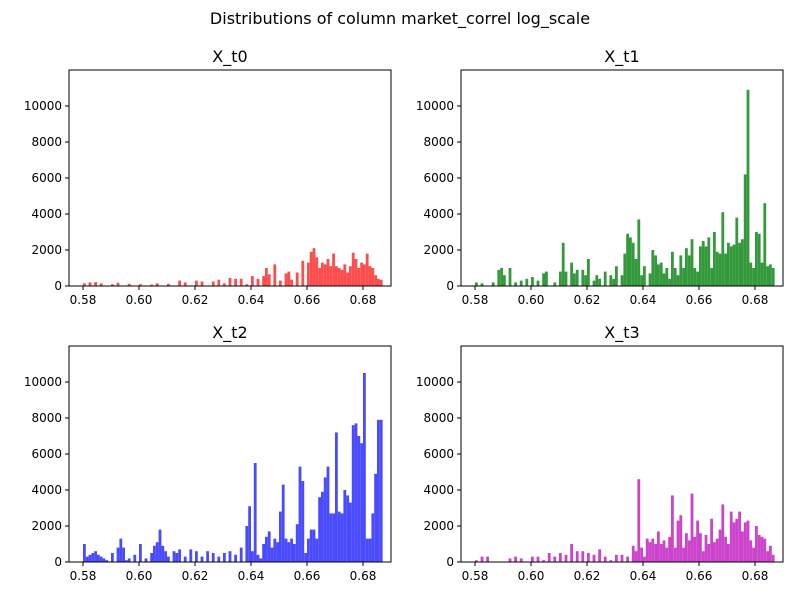 The image size is (800, 600). Describe the element at coordinates (755, 576) in the screenshot. I see `x-tick-label: 0.68` at that location.